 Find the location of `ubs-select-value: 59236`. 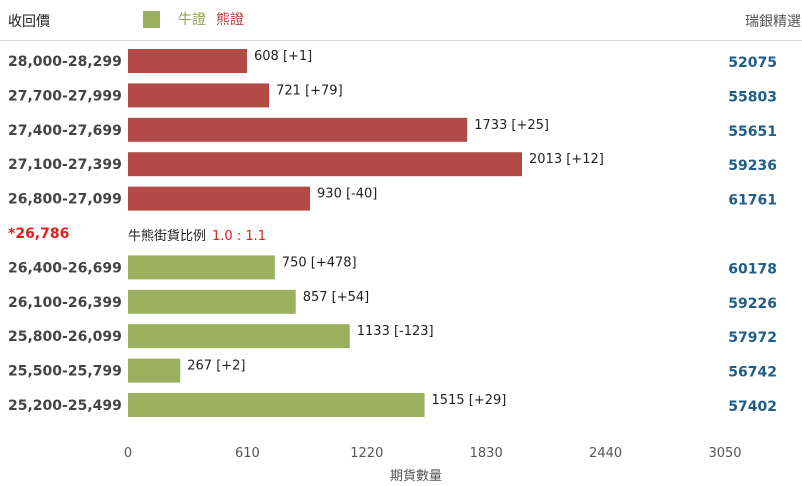

ubs-select-value: 59236 is located at coordinates (752, 166).